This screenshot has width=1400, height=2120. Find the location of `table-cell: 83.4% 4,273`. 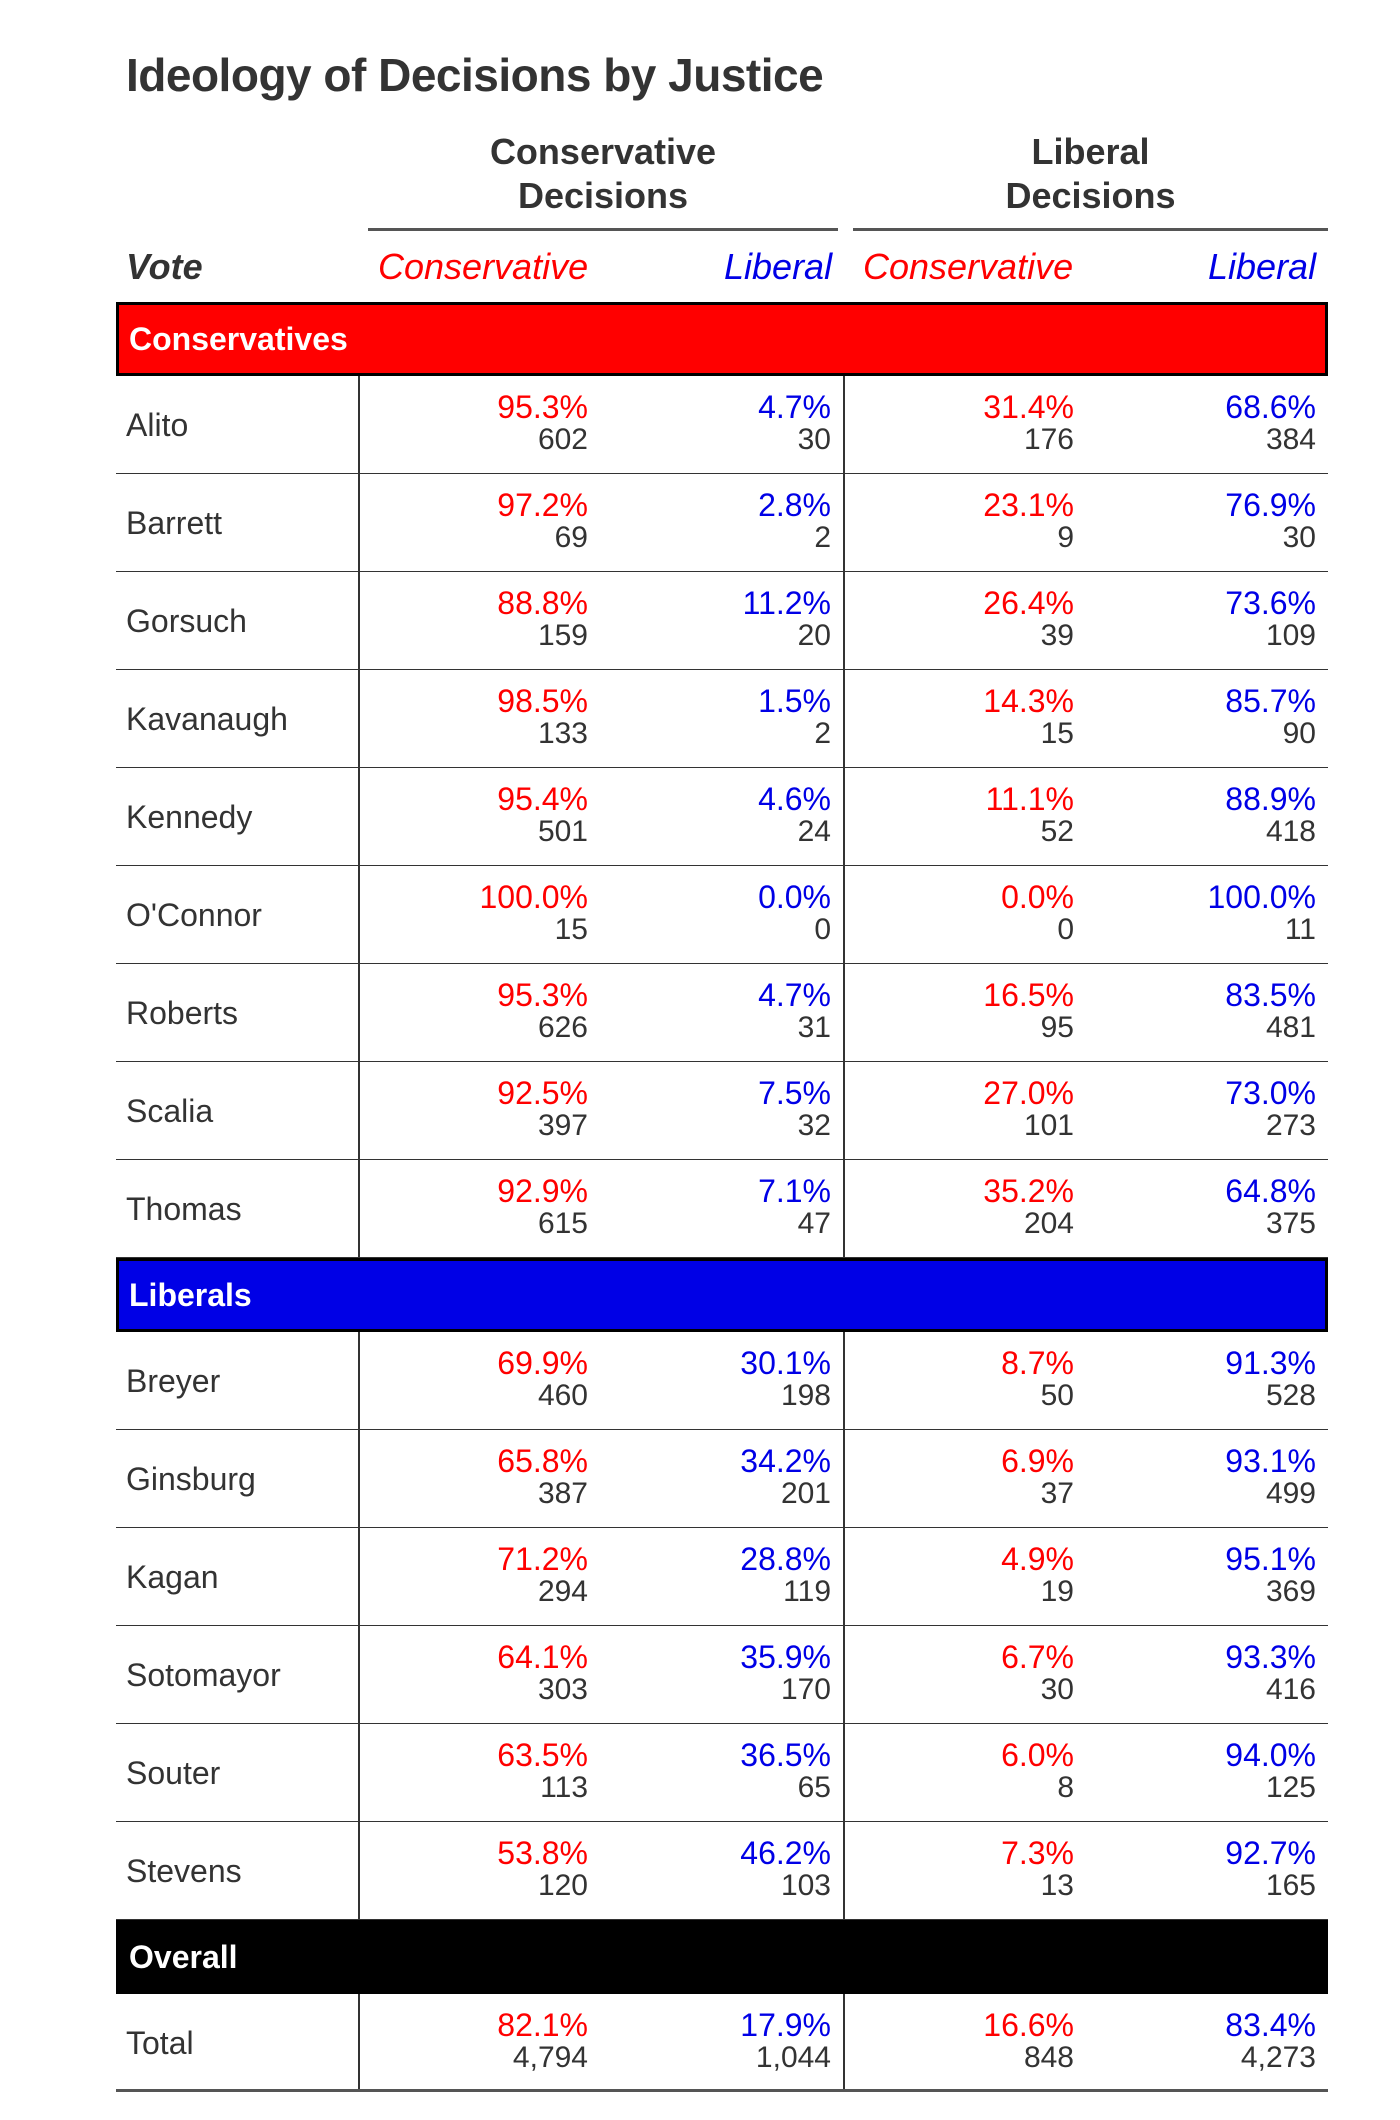

table-cell: 83.4% 4,273 is located at coordinates (1236, 2041).